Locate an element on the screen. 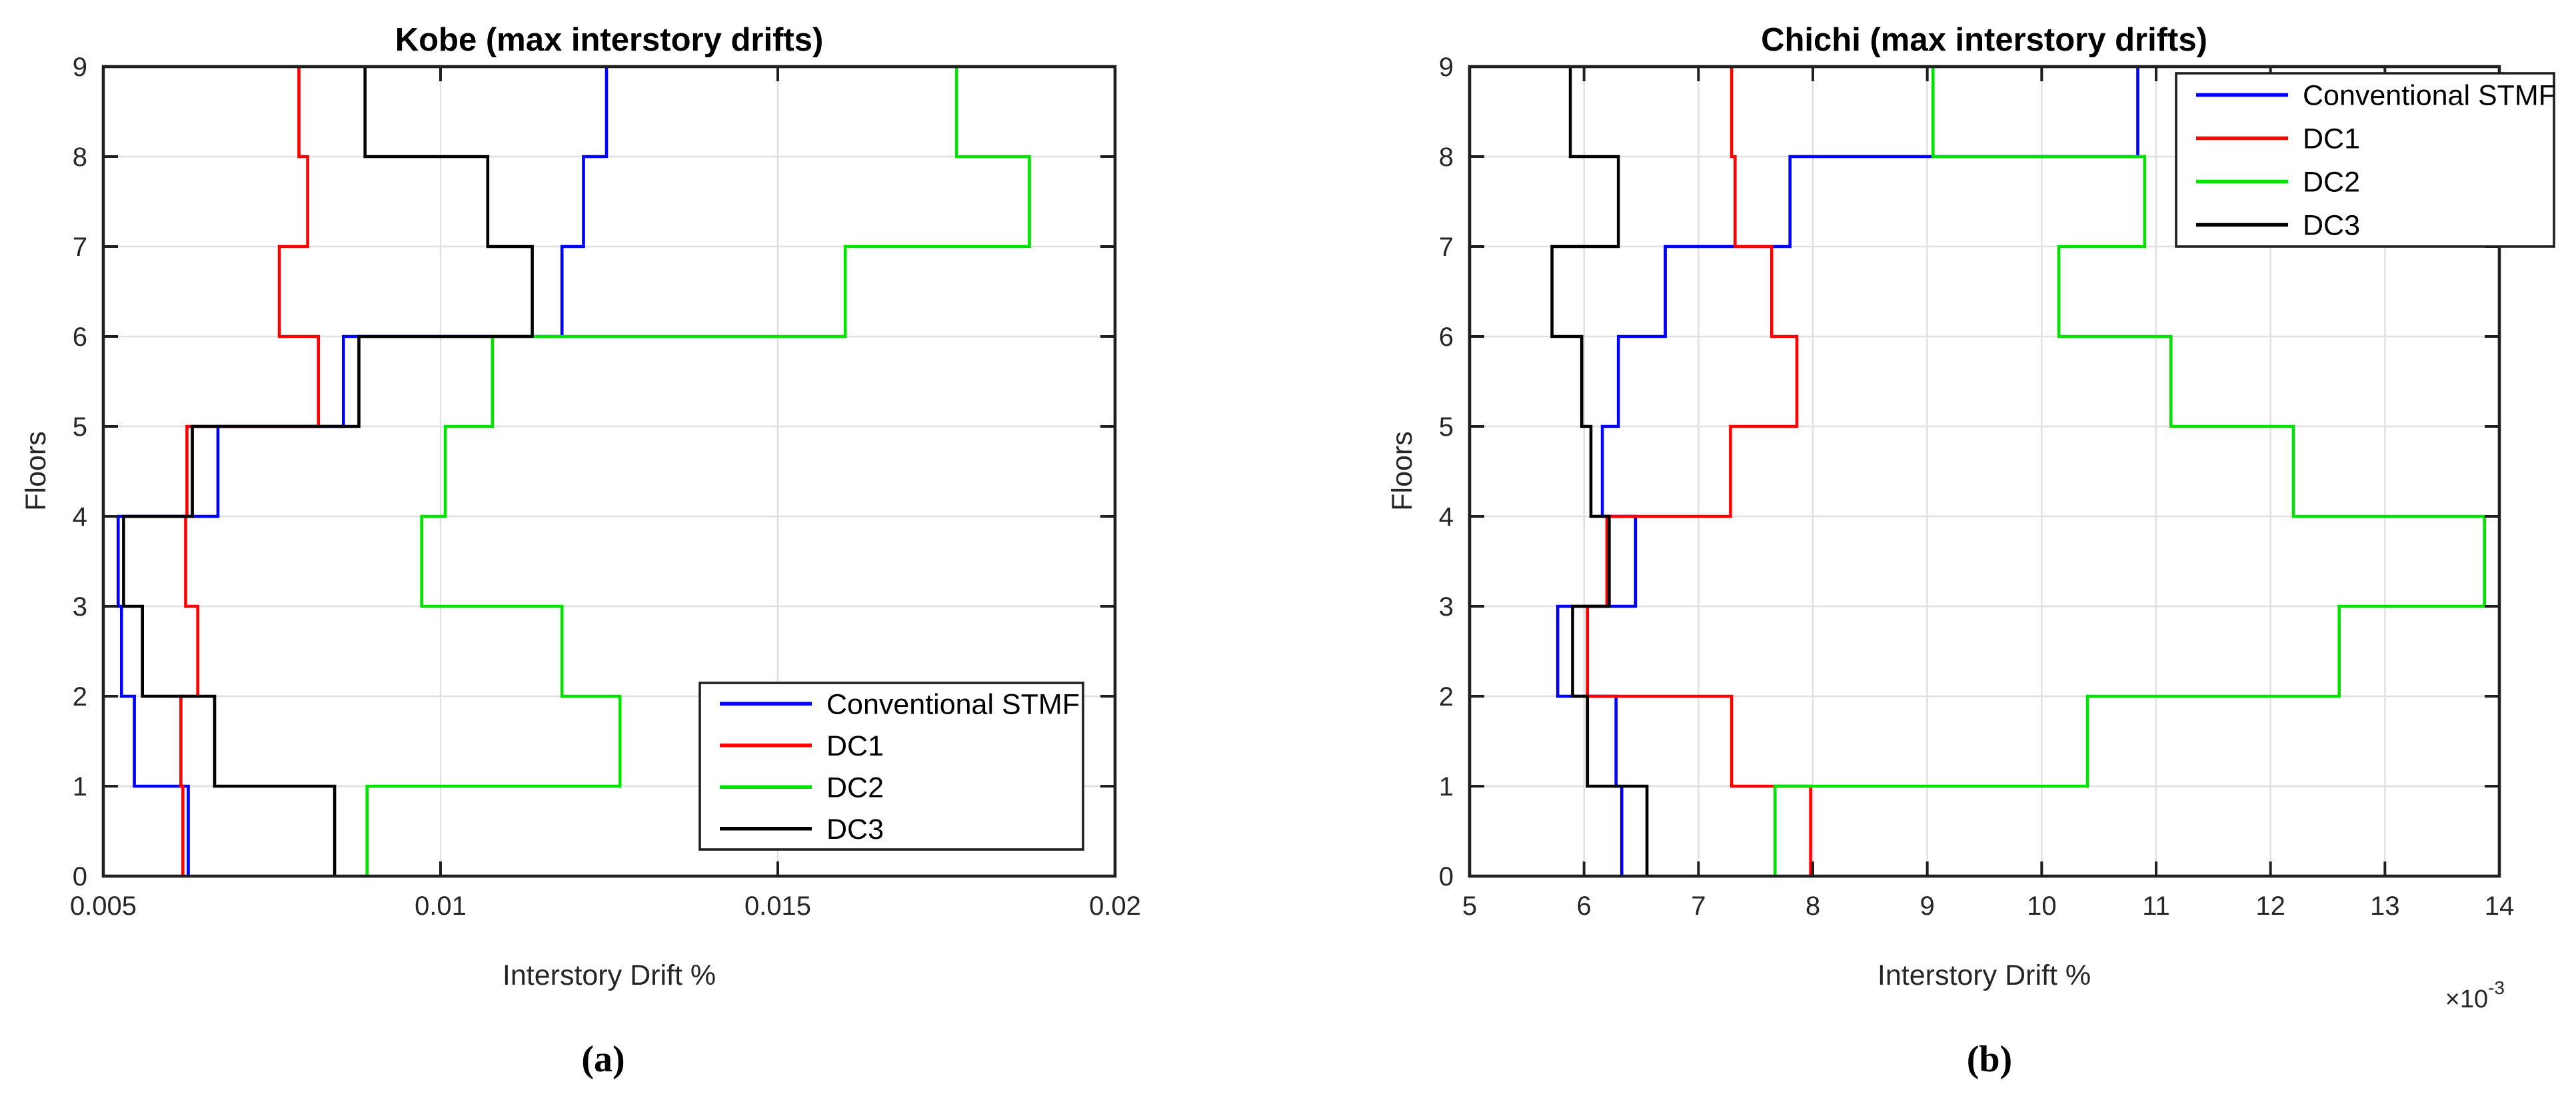 The width and height of the screenshot is (2576, 1094). x-tick-label: 8 is located at coordinates (1813, 906).